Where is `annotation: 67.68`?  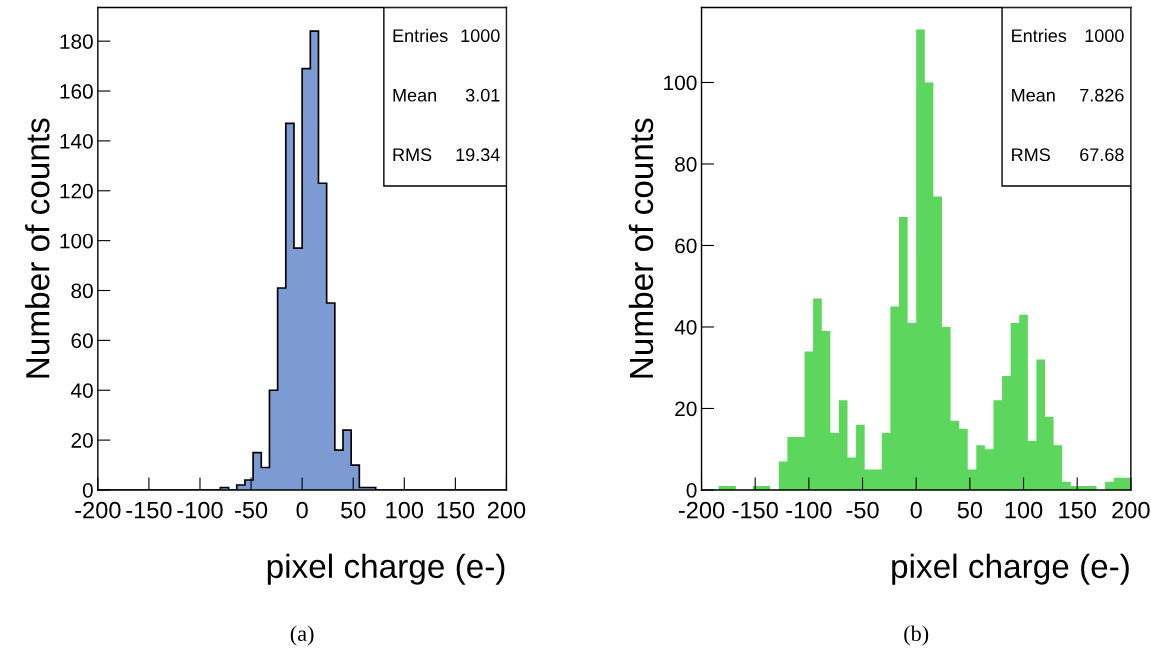 annotation: 67.68 is located at coordinates (1102, 155).